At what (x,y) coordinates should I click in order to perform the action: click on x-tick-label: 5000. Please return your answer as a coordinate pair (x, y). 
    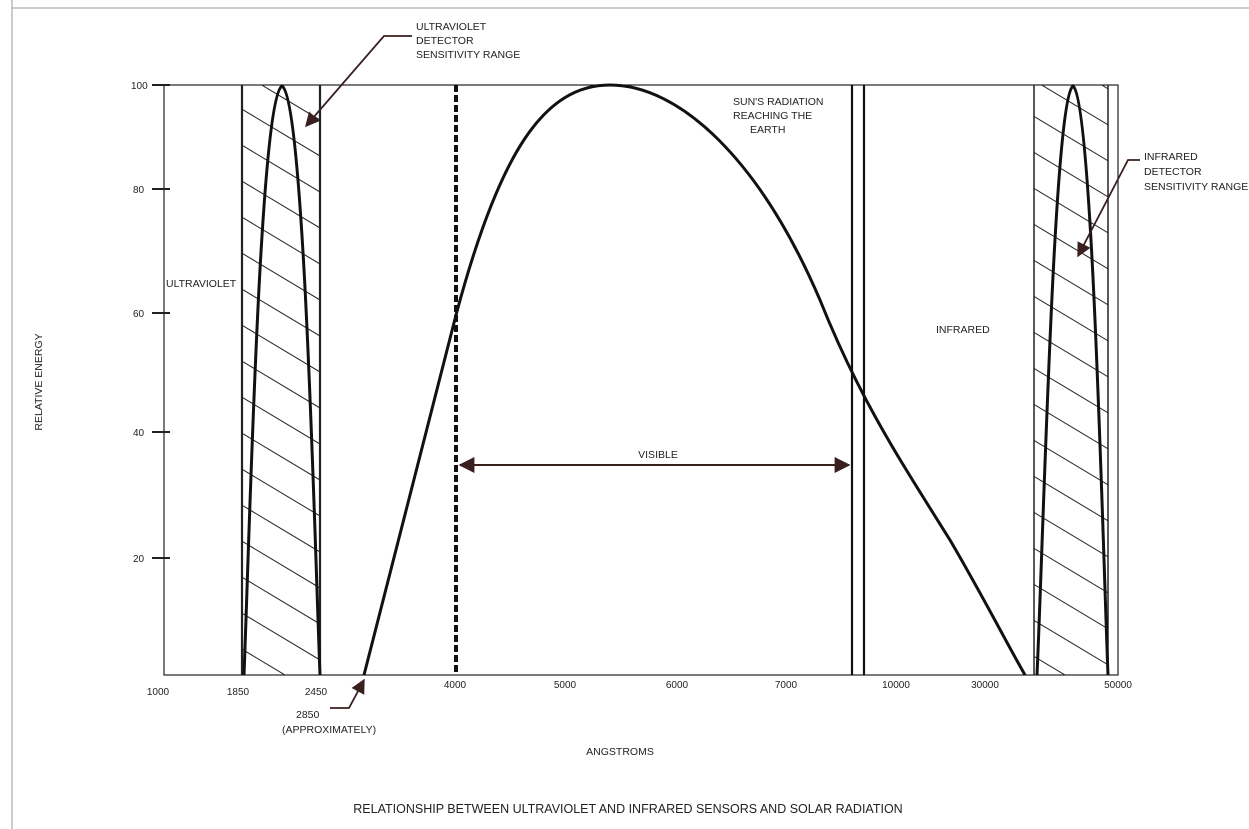
    Looking at the image, I should click on (565, 685).